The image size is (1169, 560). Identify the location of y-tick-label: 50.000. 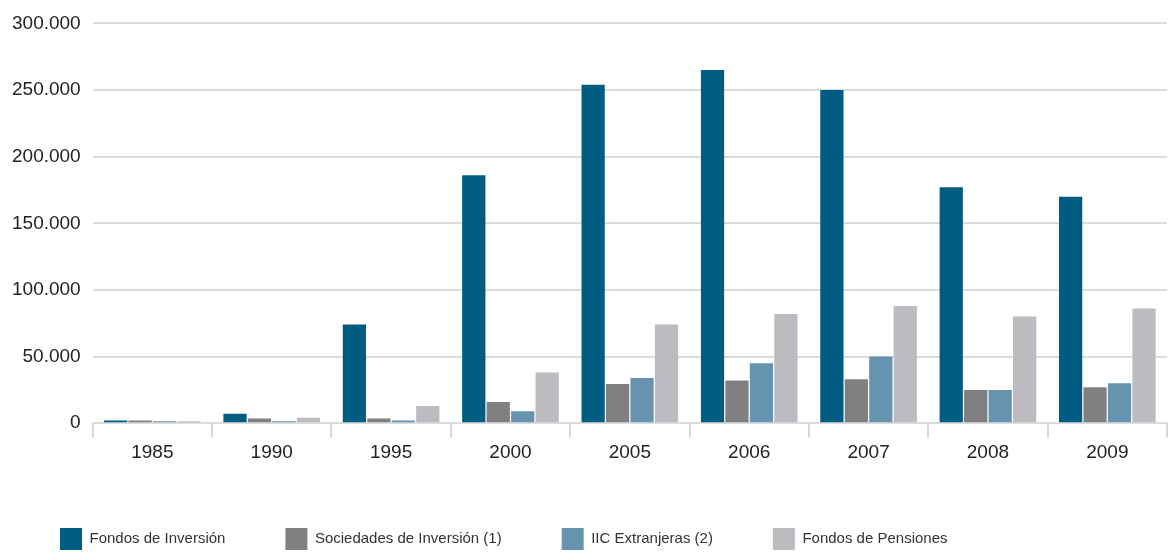
(51, 355).